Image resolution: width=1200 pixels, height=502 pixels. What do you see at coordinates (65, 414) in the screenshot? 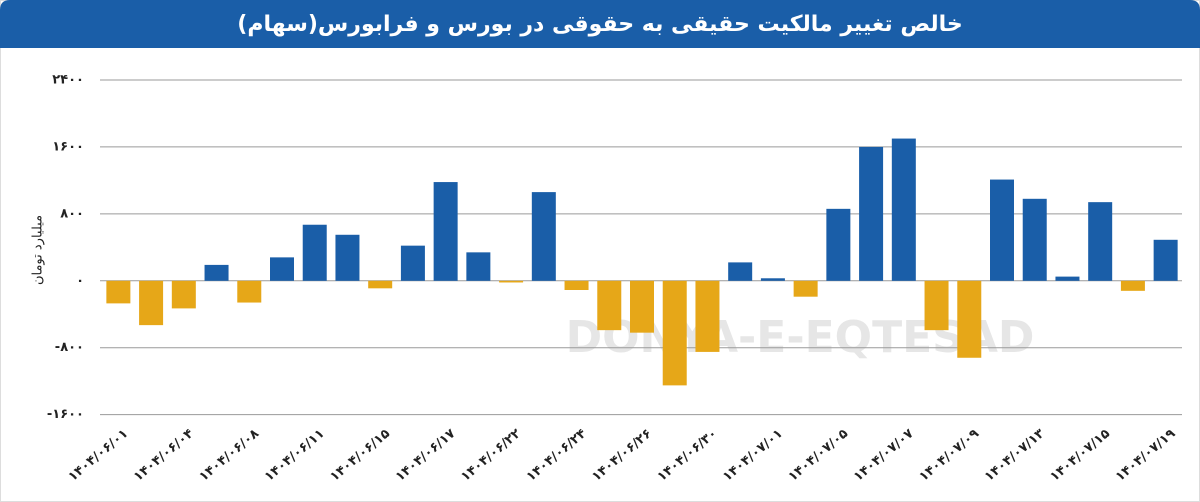
I see `y-tick-label: -۱۶۰۰` at bounding box center [65, 414].